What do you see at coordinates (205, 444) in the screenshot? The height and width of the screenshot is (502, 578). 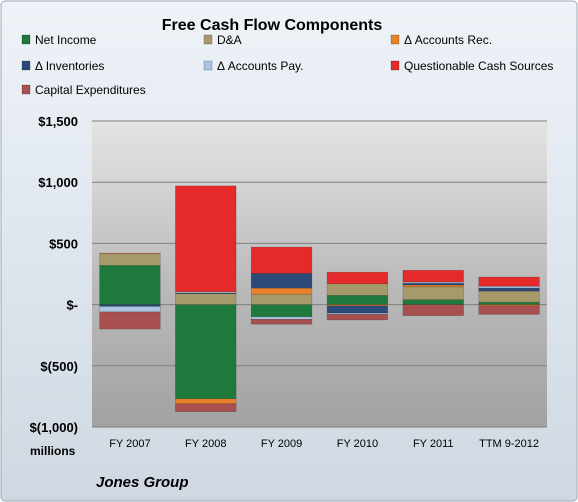 I see `x-tick-label: FY 2008` at bounding box center [205, 444].